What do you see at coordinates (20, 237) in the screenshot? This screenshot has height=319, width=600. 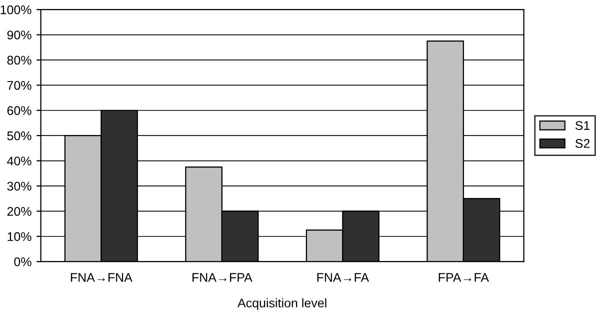 I see `y-tick-label: 10%` at bounding box center [20, 237].